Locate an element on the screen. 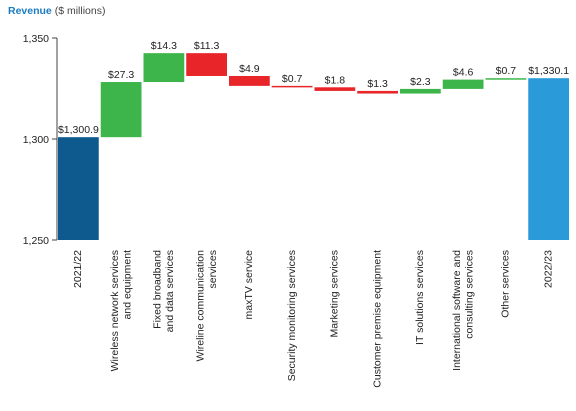 The width and height of the screenshot is (576, 411). x-tick-label: maxTV service is located at coordinates (249, 285).